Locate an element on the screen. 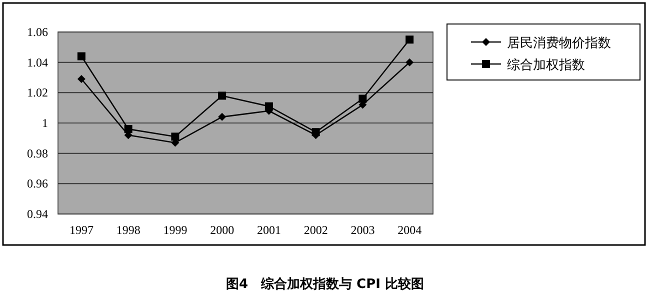 This screenshot has height=298, width=650. y-tick-label: 1.04 is located at coordinates (37, 62).